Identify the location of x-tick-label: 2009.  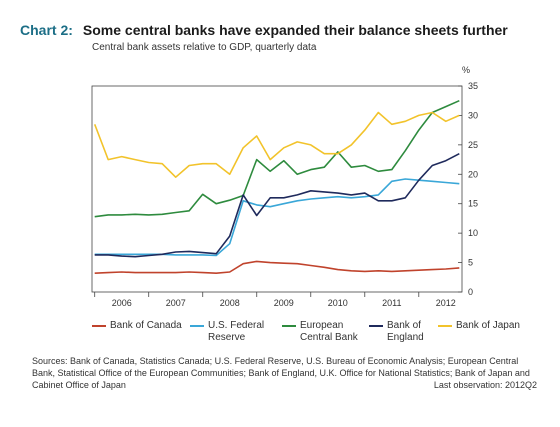
(284, 303).